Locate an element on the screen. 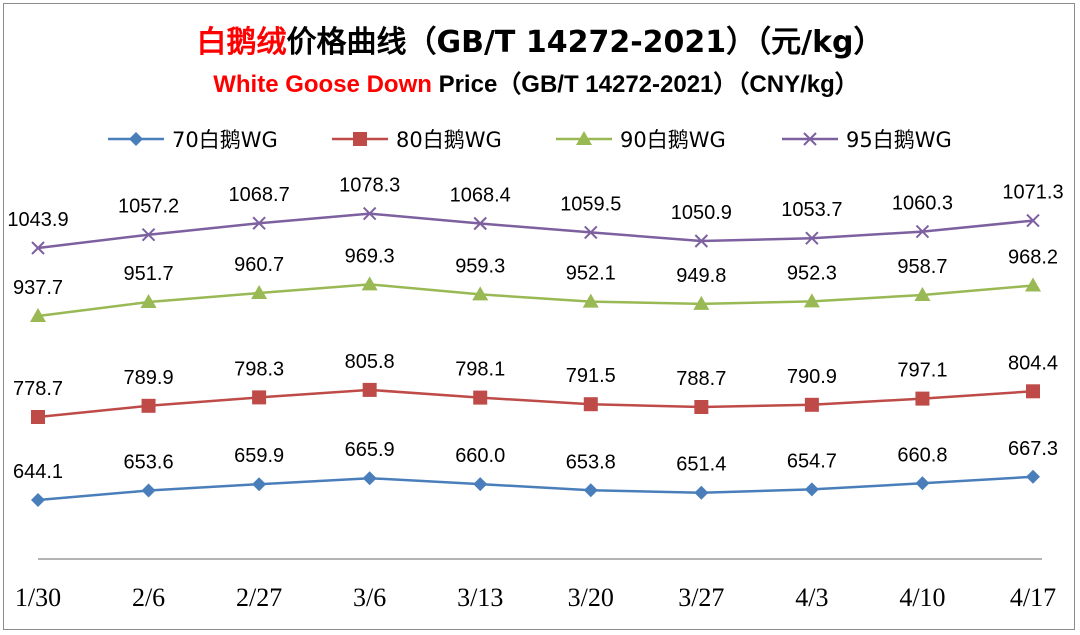 The image size is (1080, 635). data-label: 789.9 is located at coordinates (149, 378).